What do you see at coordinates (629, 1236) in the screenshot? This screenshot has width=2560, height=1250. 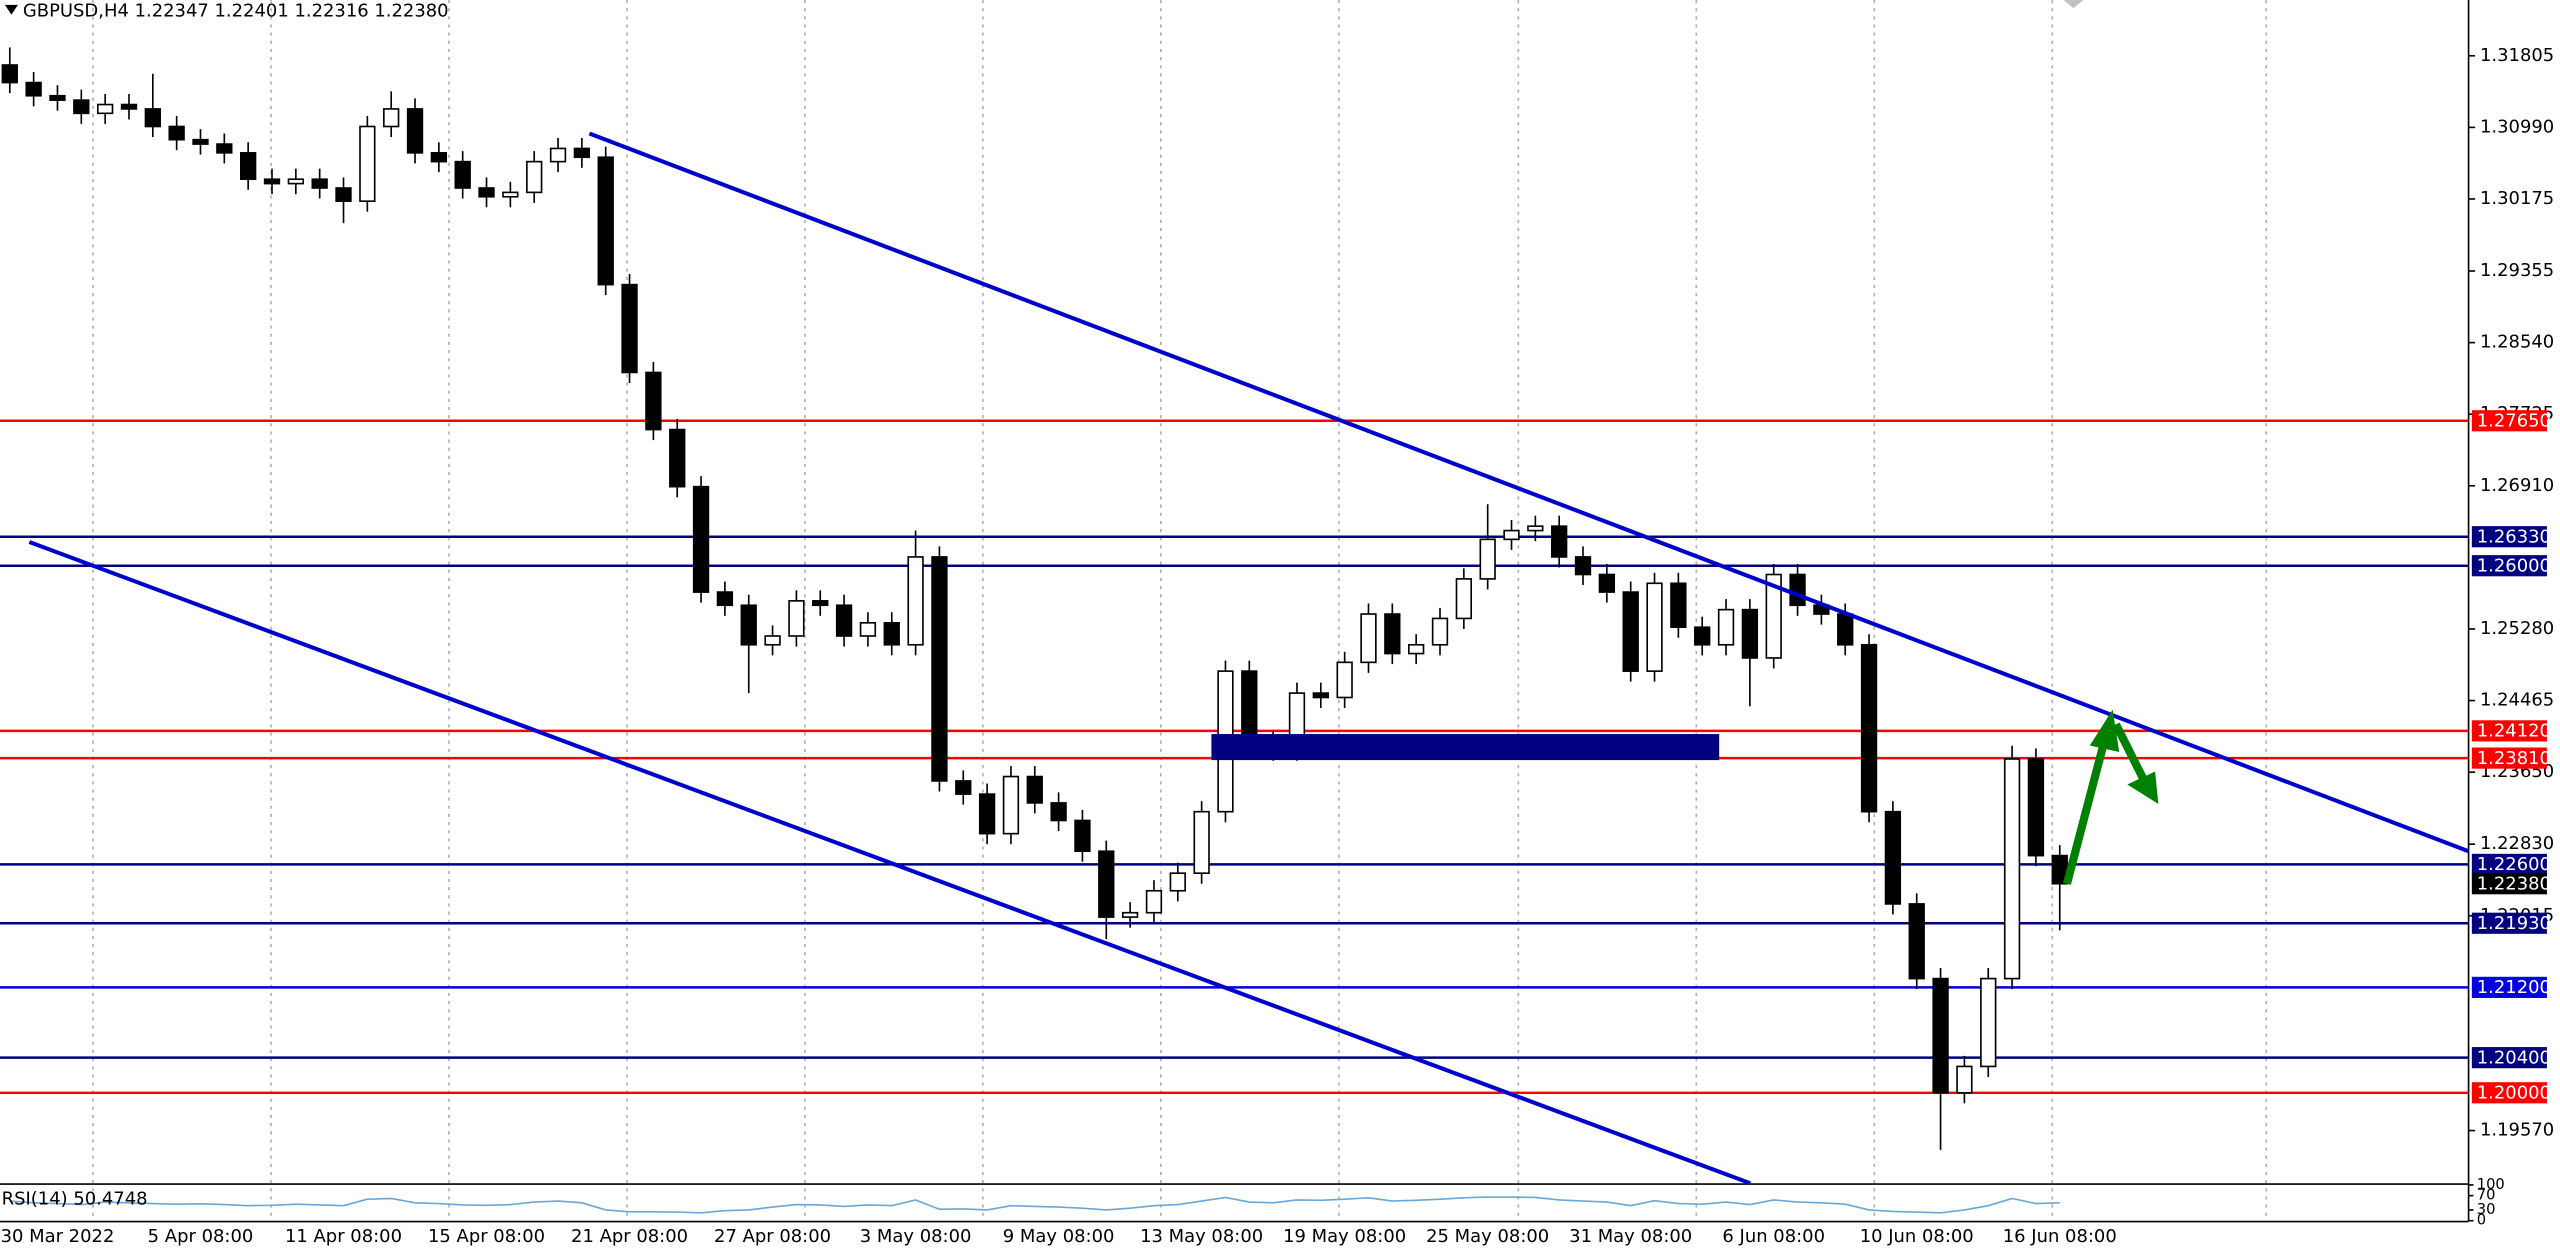 I see `x-tick-label: 21 Apr 08:00` at bounding box center [629, 1236].